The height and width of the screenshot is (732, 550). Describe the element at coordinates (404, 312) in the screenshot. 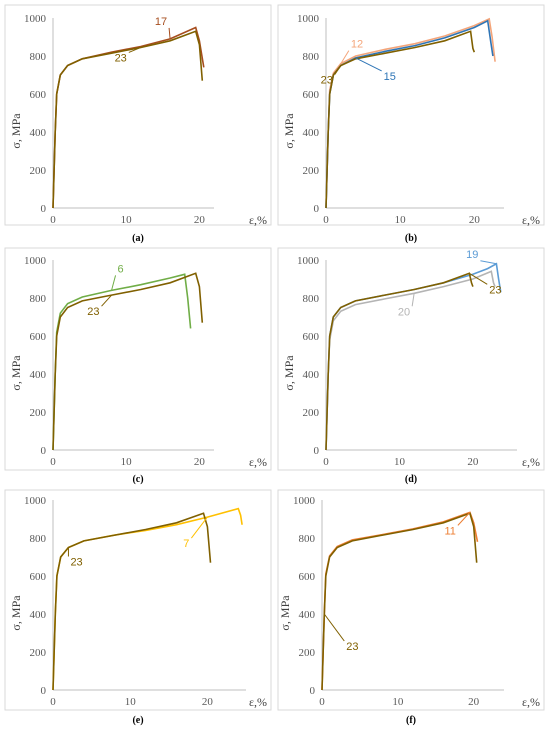

I see `series-annotation-20: 20` at that location.